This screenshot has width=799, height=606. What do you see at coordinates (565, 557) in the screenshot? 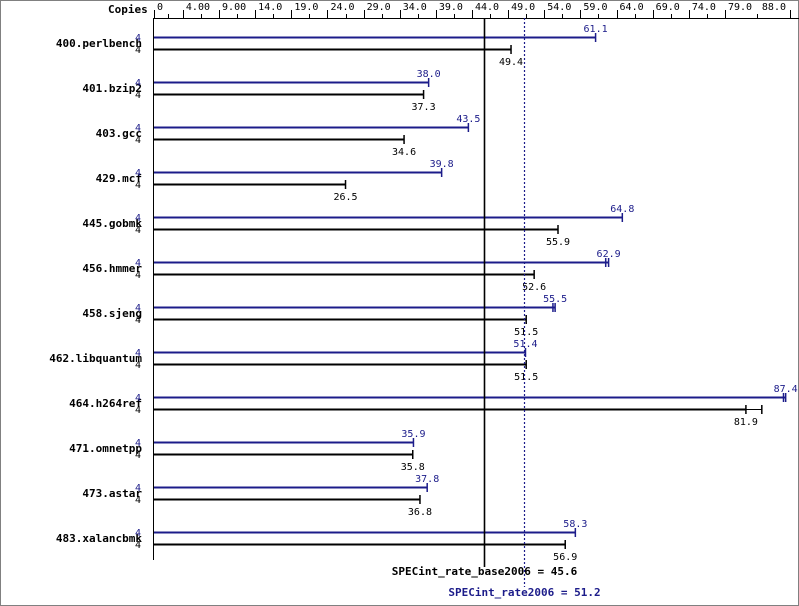
I see `base-value-label: 56.9` at bounding box center [565, 557].